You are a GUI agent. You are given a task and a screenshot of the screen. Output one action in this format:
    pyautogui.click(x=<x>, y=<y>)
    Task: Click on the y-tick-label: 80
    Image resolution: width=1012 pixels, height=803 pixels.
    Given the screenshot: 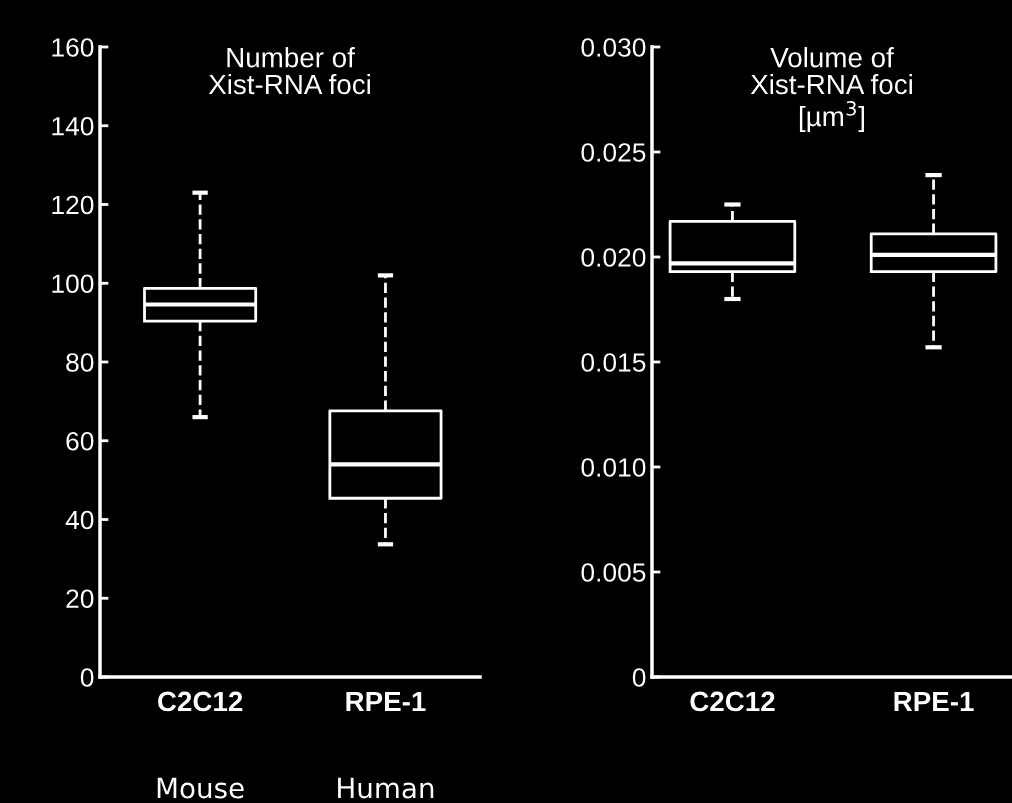 What is the action you would take?
    pyautogui.click(x=80, y=362)
    